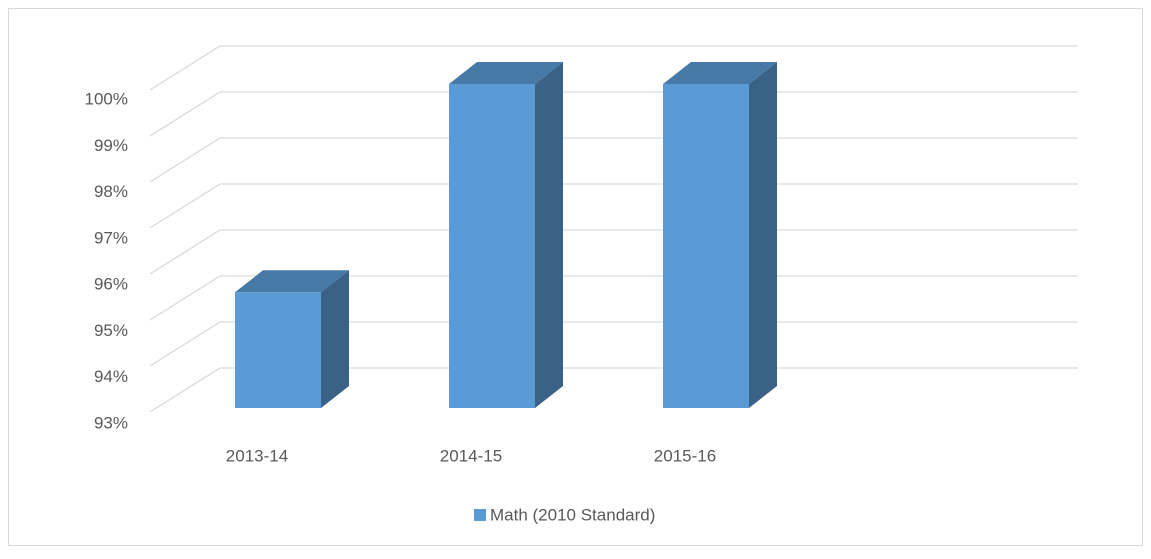 This screenshot has height=559, width=1151. What do you see at coordinates (572, 514) in the screenshot?
I see `legend-label: Math (2010 Standard)` at bounding box center [572, 514].